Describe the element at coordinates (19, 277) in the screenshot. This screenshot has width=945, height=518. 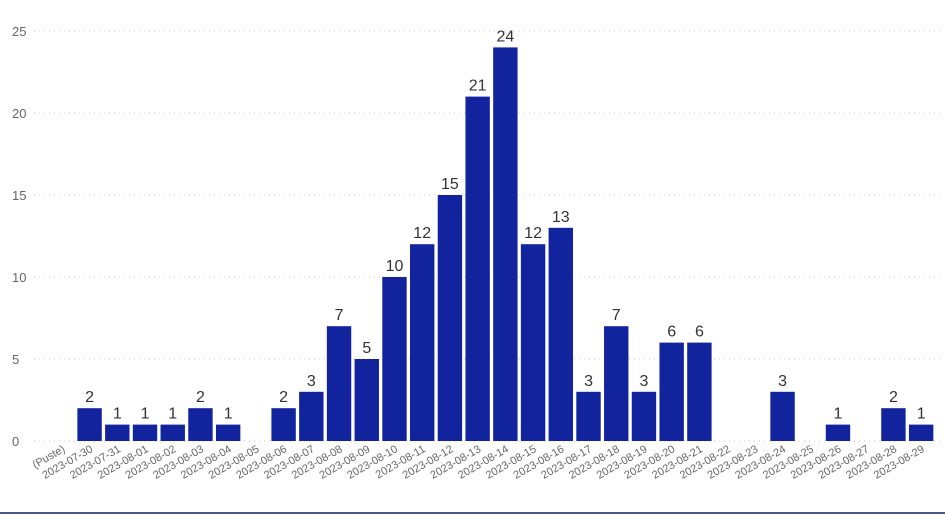
I see `y-tick-label: 10` at that location.